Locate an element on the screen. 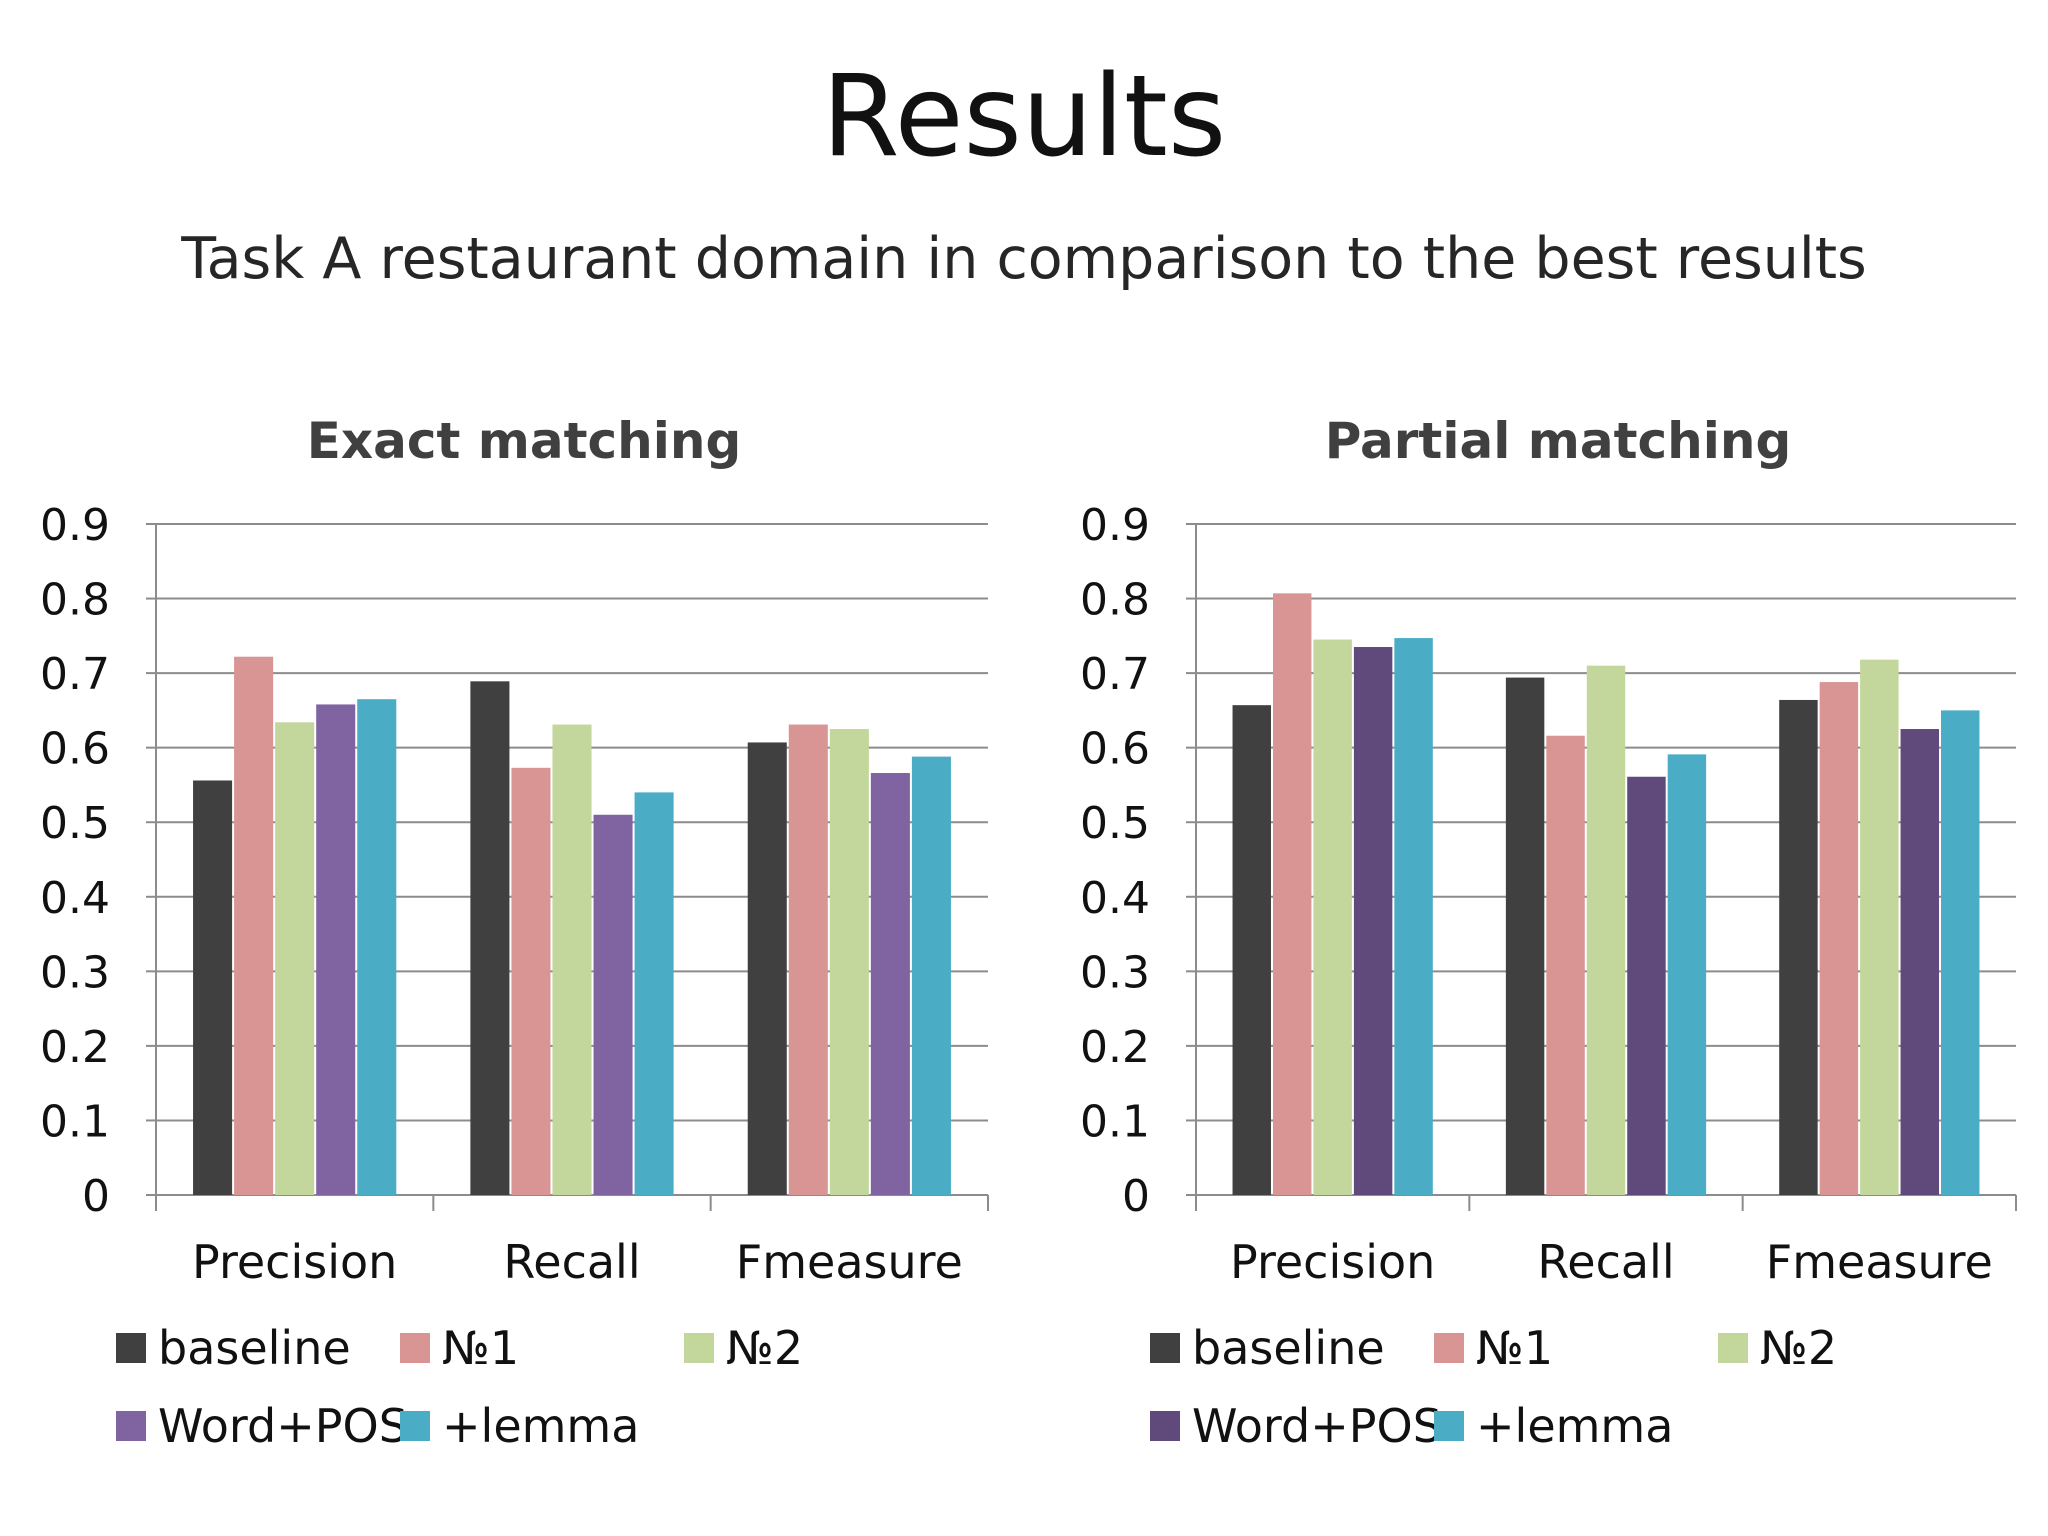 Image resolution: width=2048 pixels, height=1536 pixels. slide-title: Results is located at coordinates (1024, 117).